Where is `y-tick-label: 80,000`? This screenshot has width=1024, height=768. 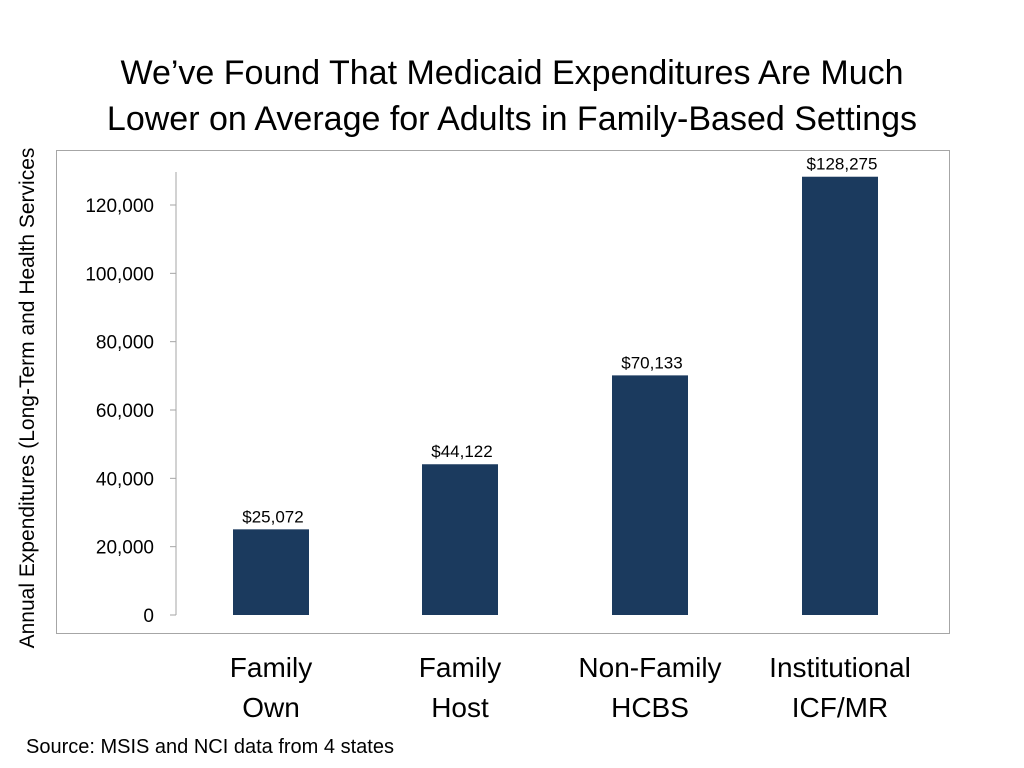 y-tick-label: 80,000 is located at coordinates (125, 343).